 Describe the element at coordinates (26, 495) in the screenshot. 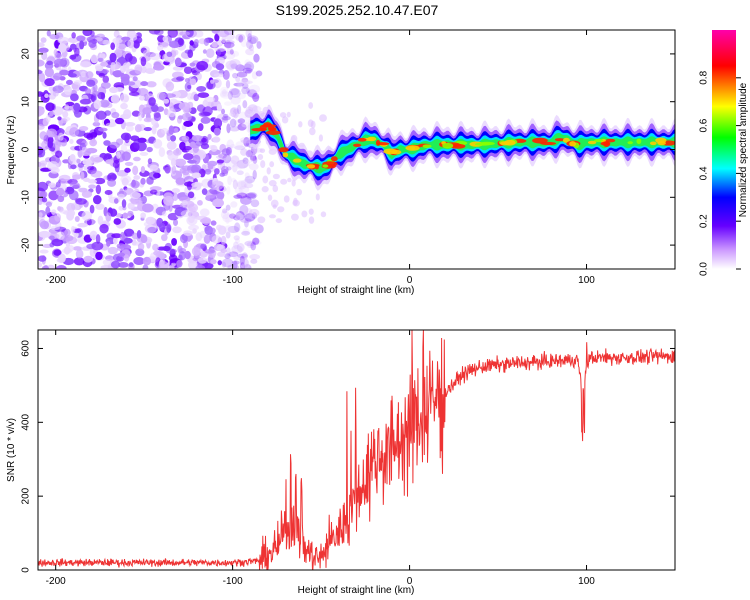

I see `snr-ytick-label: 200` at that location.